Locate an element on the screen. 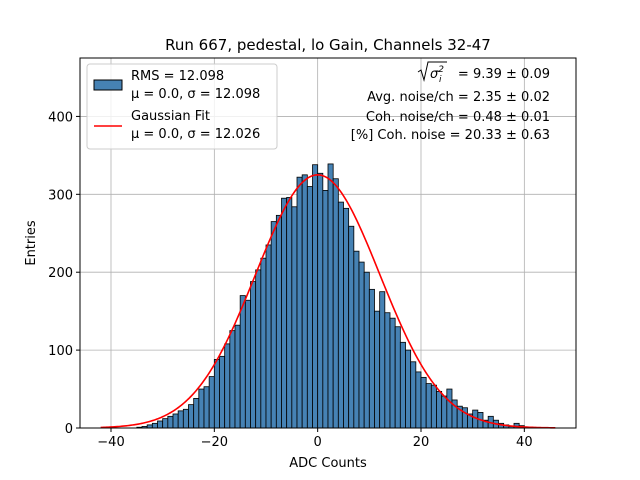  legend-histogram-label: RMS = 12.098 is located at coordinates (177, 76).